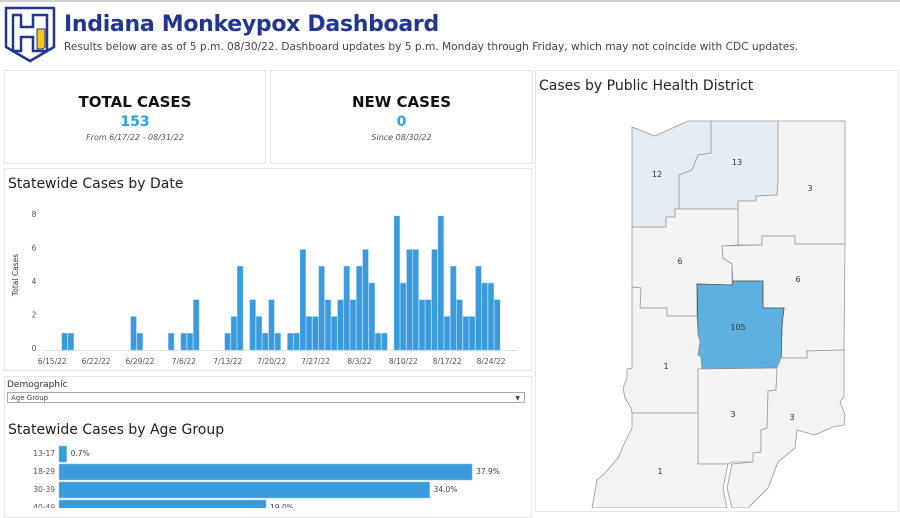 The image size is (900, 518). What do you see at coordinates (135, 122) in the screenshot?
I see `total-cases-value: 153` at bounding box center [135, 122].